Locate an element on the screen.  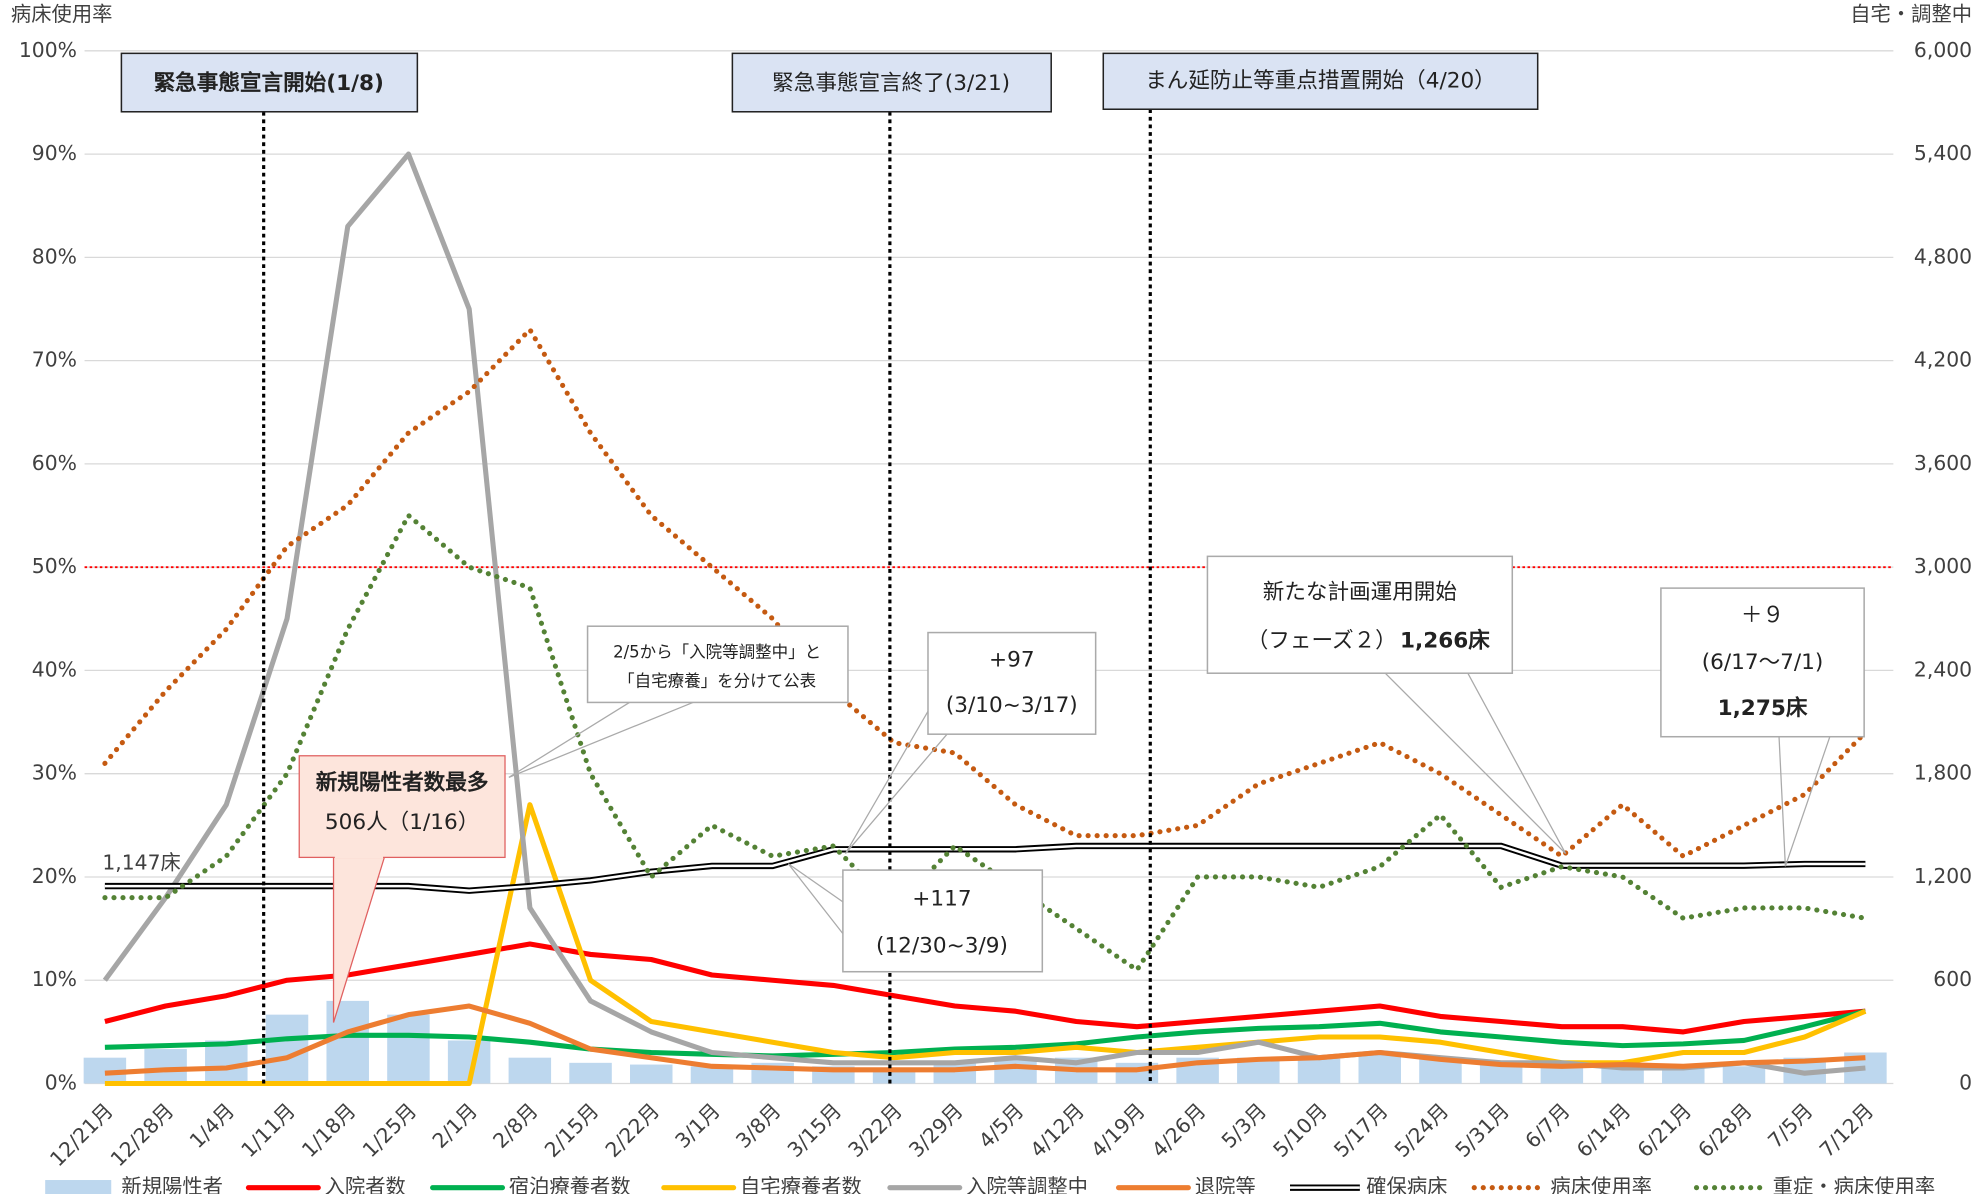
legend-label: 新規陽性者 is located at coordinates (172, 1184).